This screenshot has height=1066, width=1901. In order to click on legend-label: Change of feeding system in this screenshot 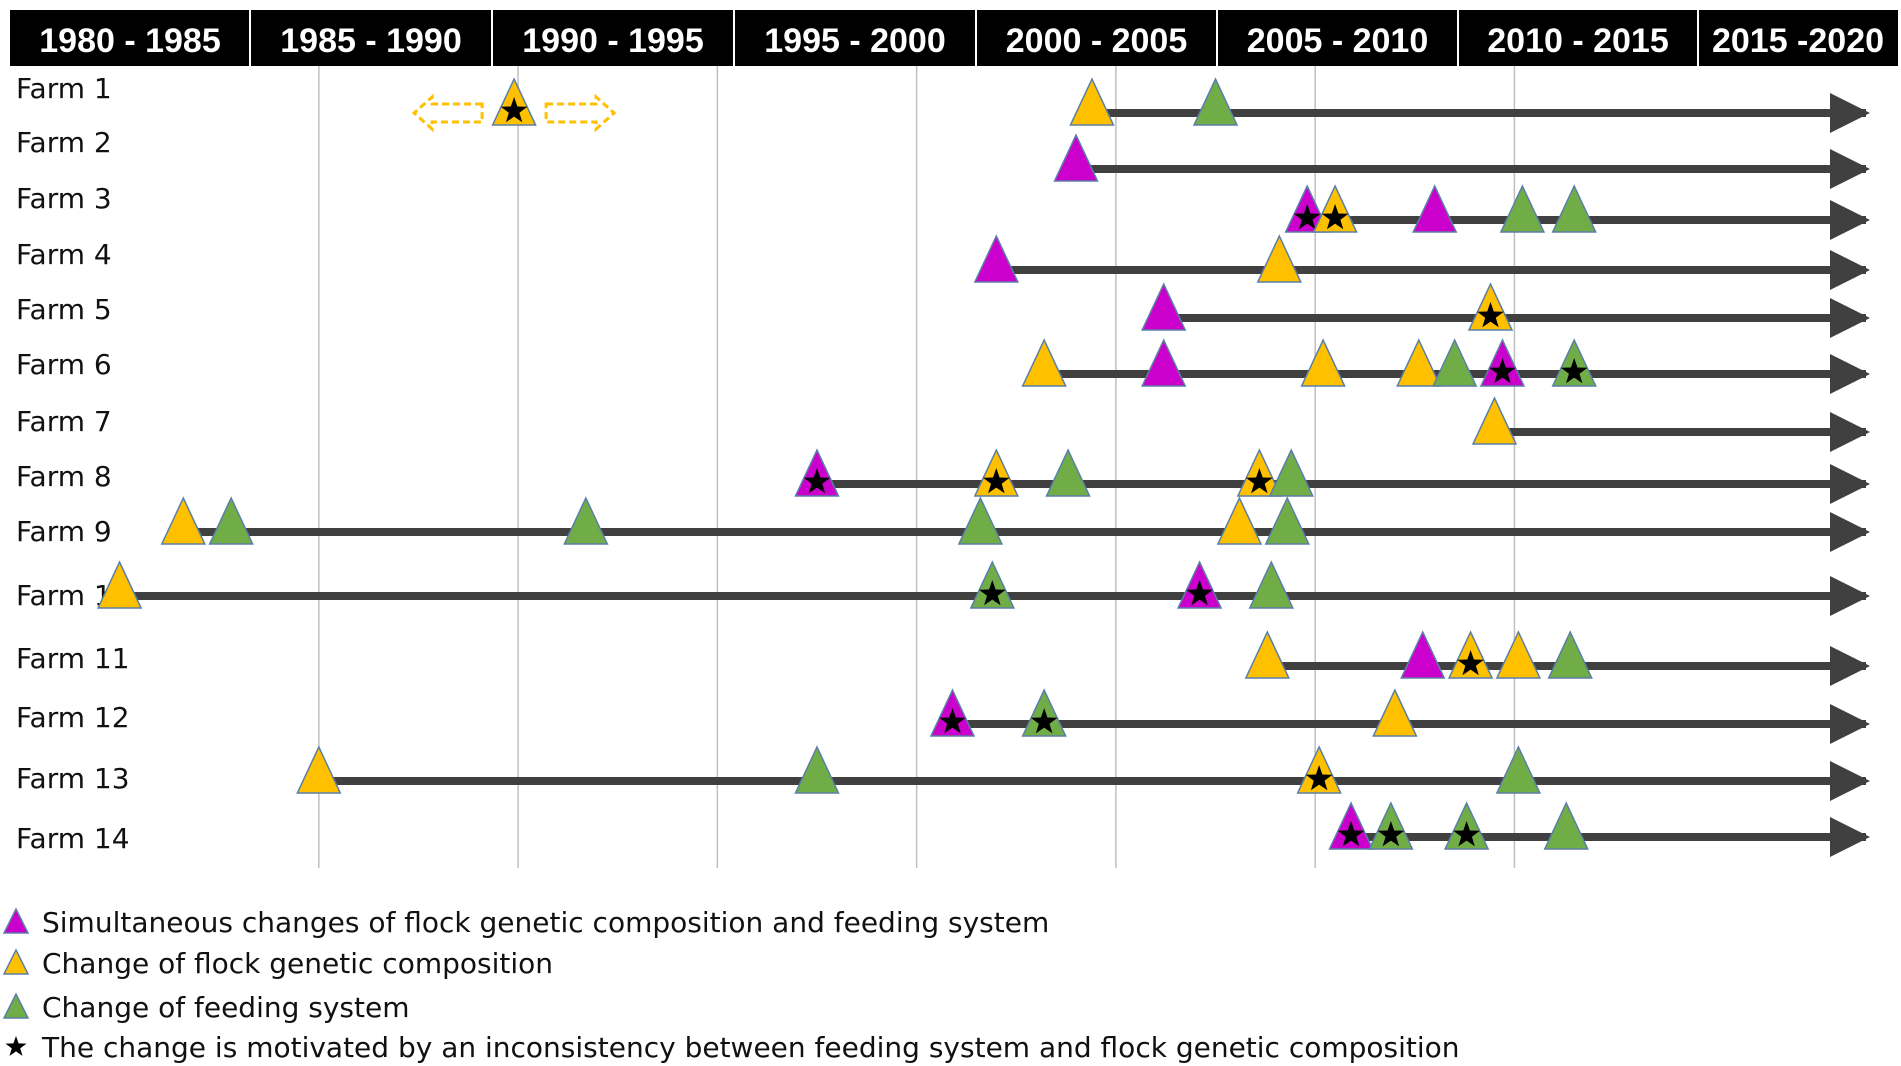, I will do `click(226, 1007)`.